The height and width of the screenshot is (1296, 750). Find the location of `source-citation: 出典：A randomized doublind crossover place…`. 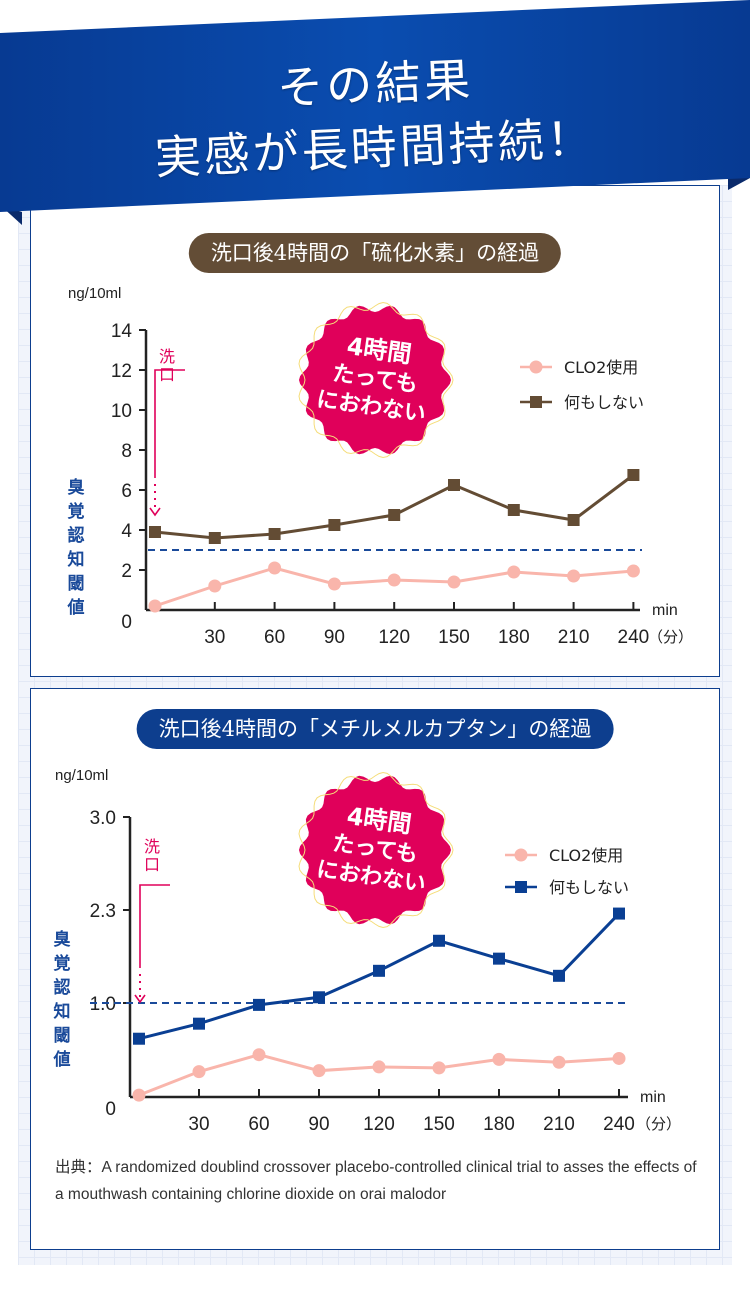

source-citation: 出典：A randomized doublind crossover place… is located at coordinates (376, 1181).